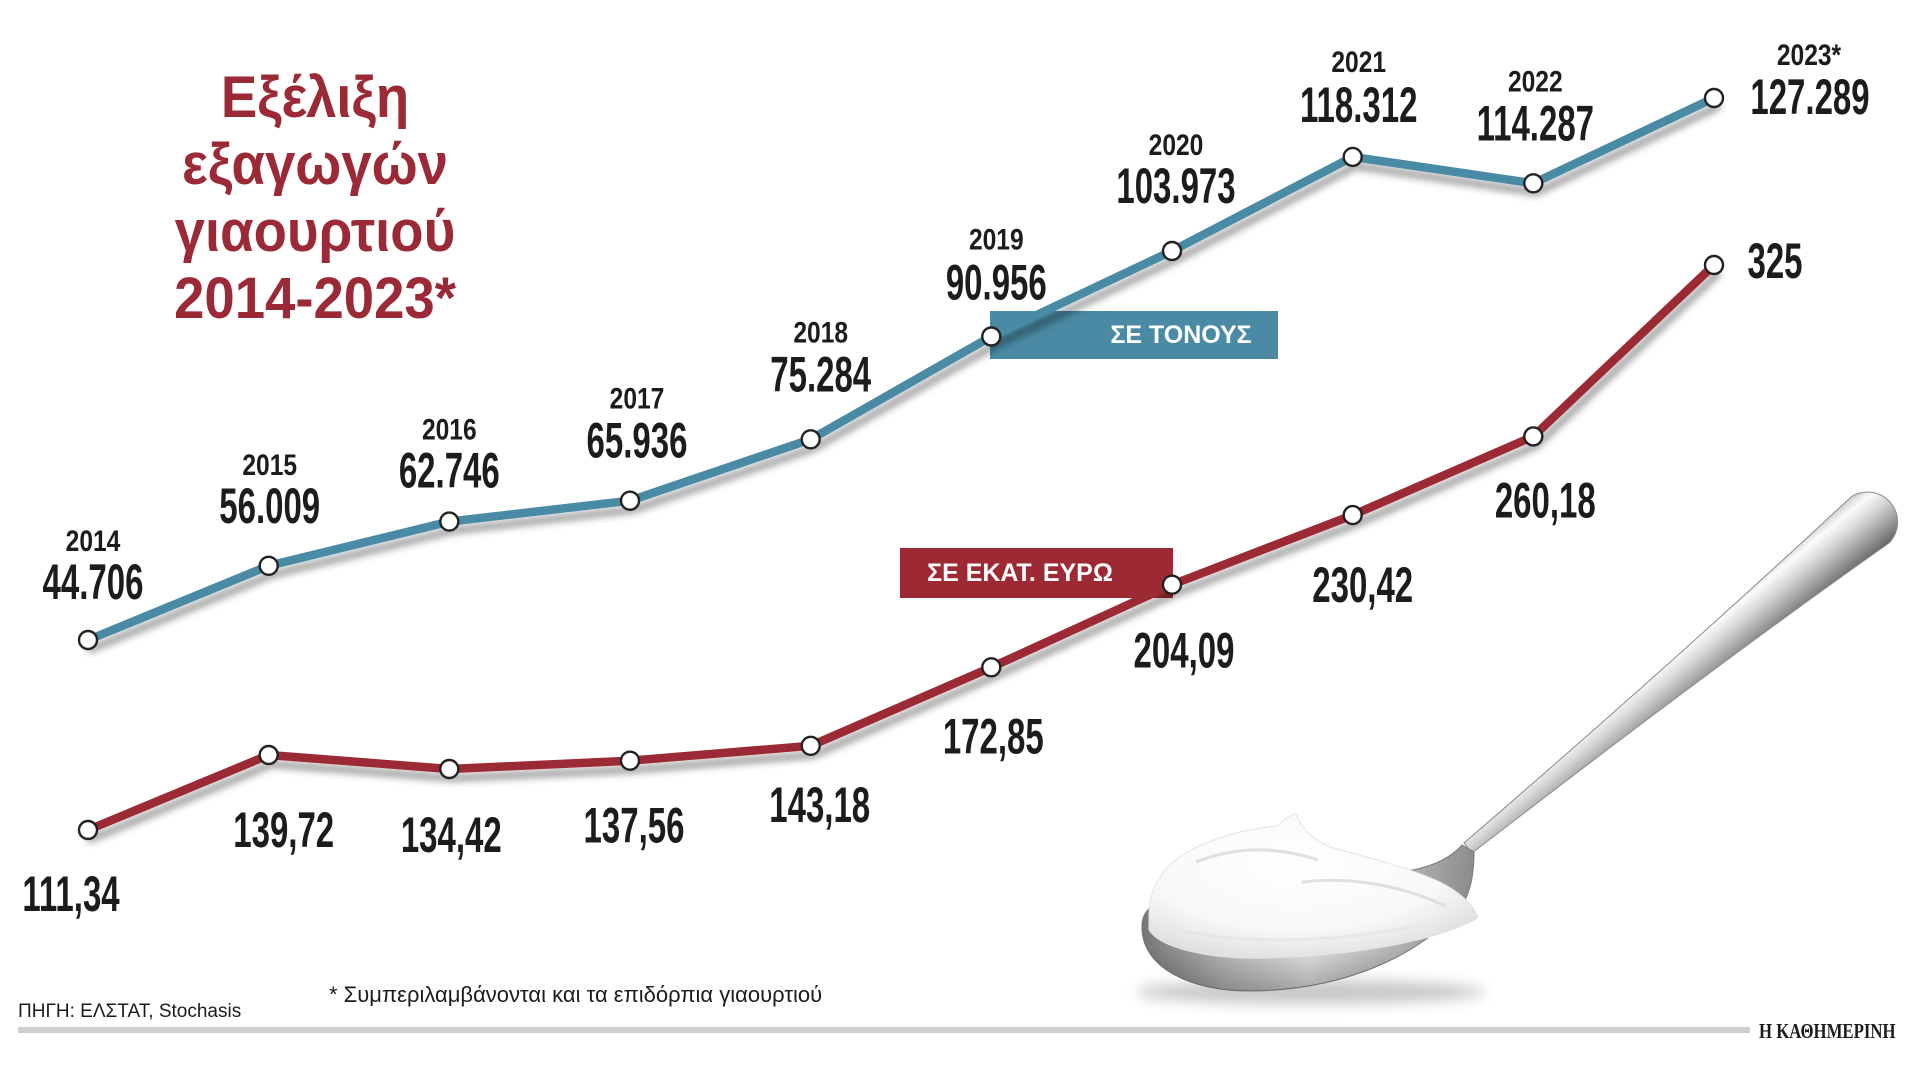 Image resolution: width=1920 pixels, height=1080 pixels. What do you see at coordinates (1545, 500) in the screenshot?
I see `euros-value-label-2022: 260,18` at bounding box center [1545, 500].